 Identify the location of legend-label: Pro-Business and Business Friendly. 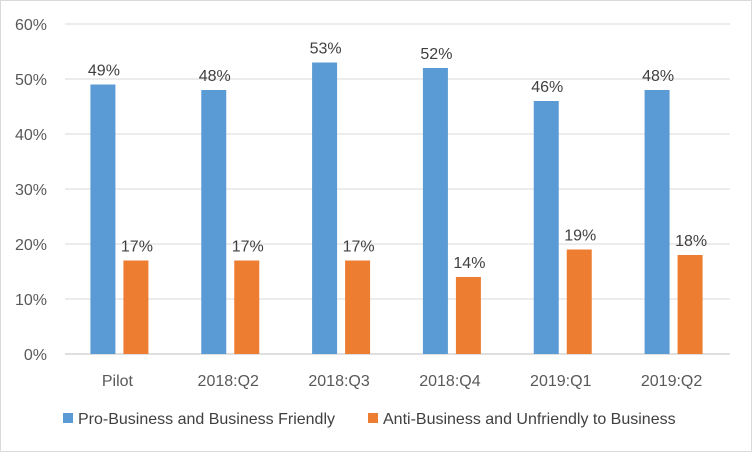
(206, 419).